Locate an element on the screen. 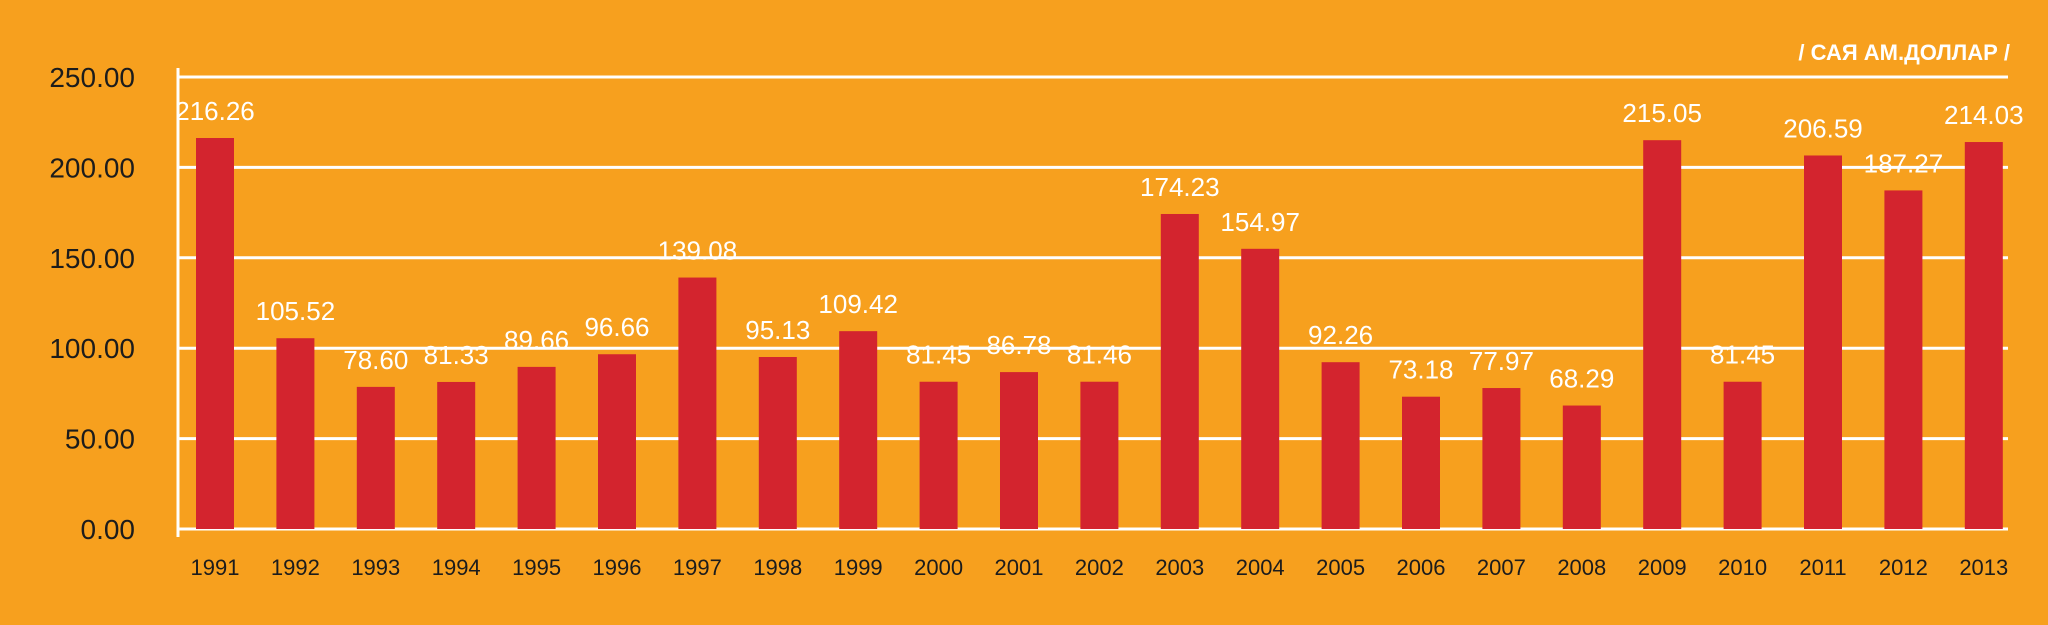 The height and width of the screenshot is (625, 2048). x-tick-label: 1991 is located at coordinates (215, 567).